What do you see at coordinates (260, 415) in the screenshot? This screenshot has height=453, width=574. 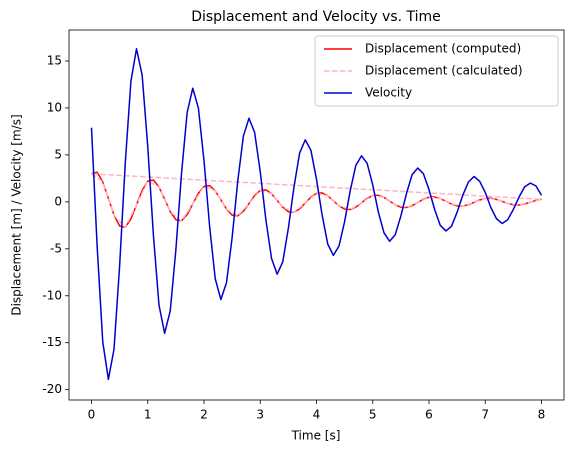 I see `x-tick-label: 3` at bounding box center [260, 415].